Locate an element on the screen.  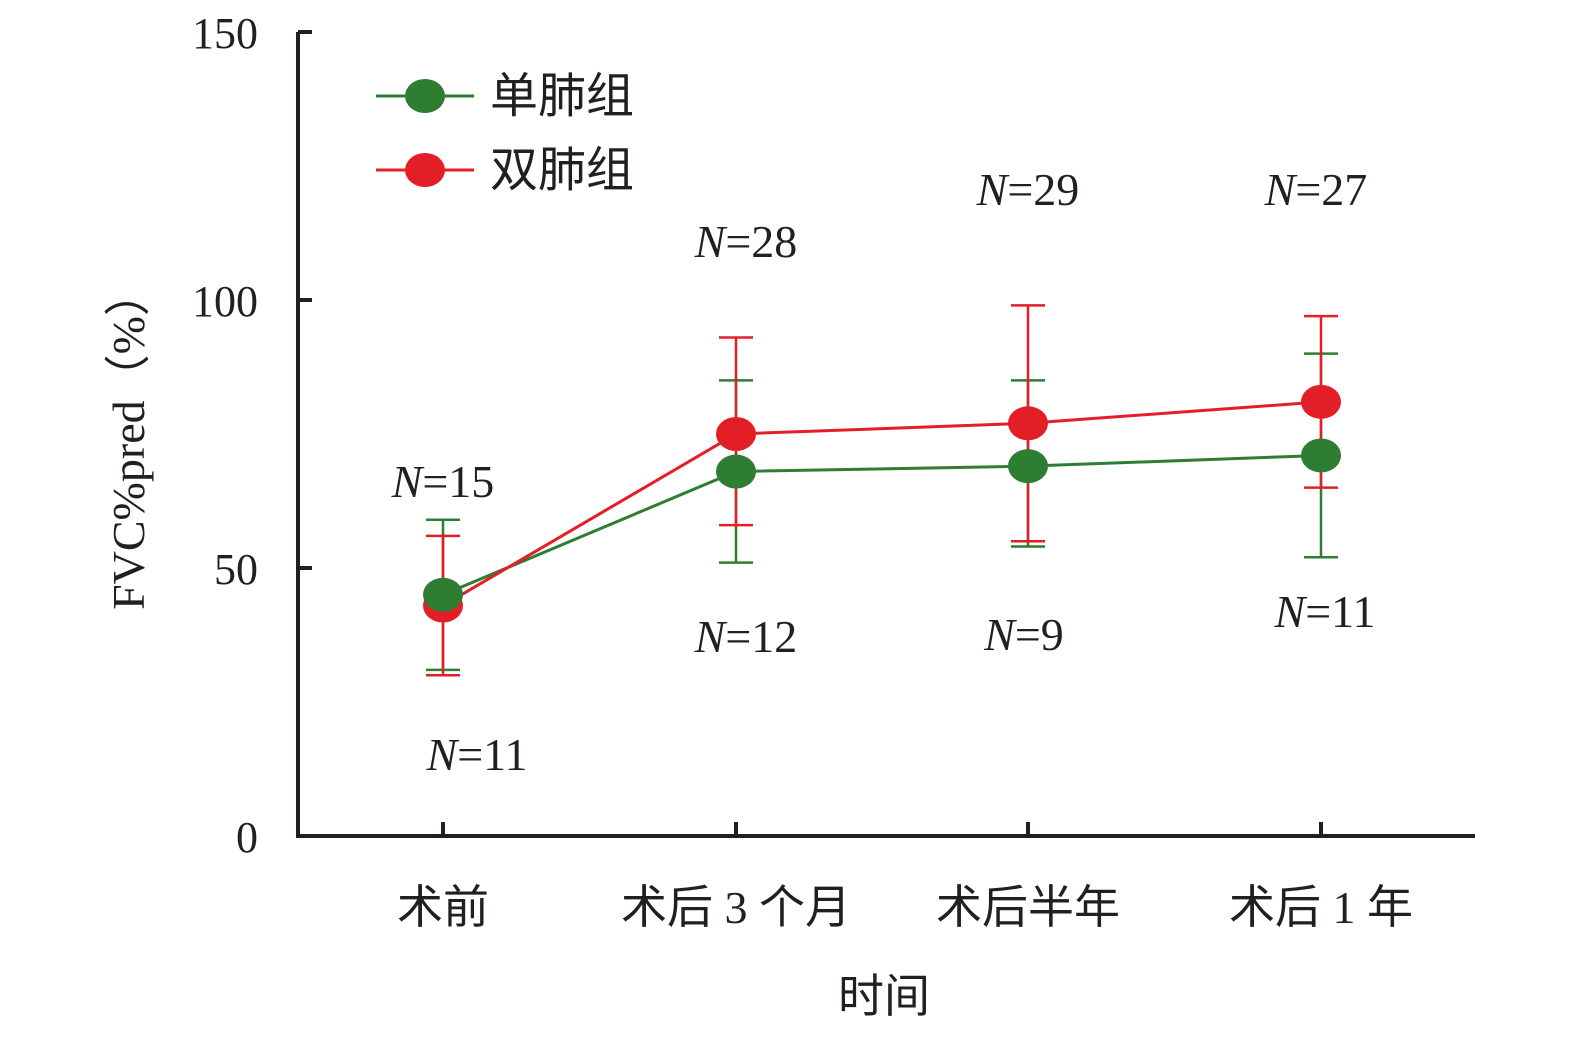
y-tick-label: 100 is located at coordinates (225, 301).